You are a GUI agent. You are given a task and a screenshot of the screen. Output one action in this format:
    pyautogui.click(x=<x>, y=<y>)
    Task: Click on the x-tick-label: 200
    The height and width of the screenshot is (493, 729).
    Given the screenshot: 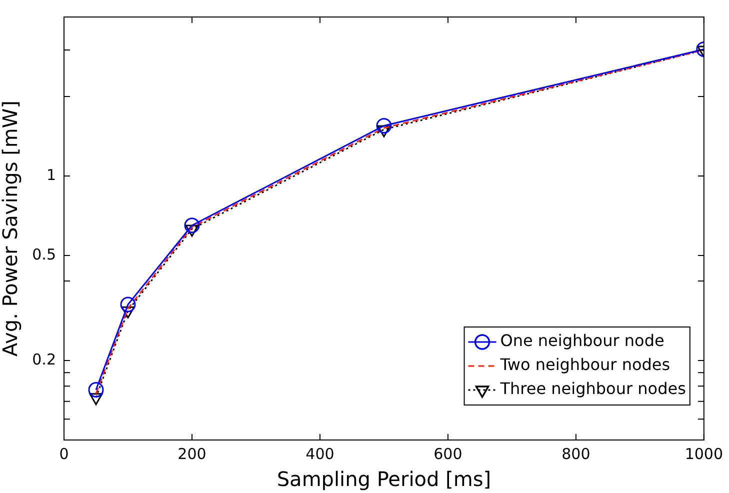 What is the action you would take?
    pyautogui.click(x=192, y=453)
    